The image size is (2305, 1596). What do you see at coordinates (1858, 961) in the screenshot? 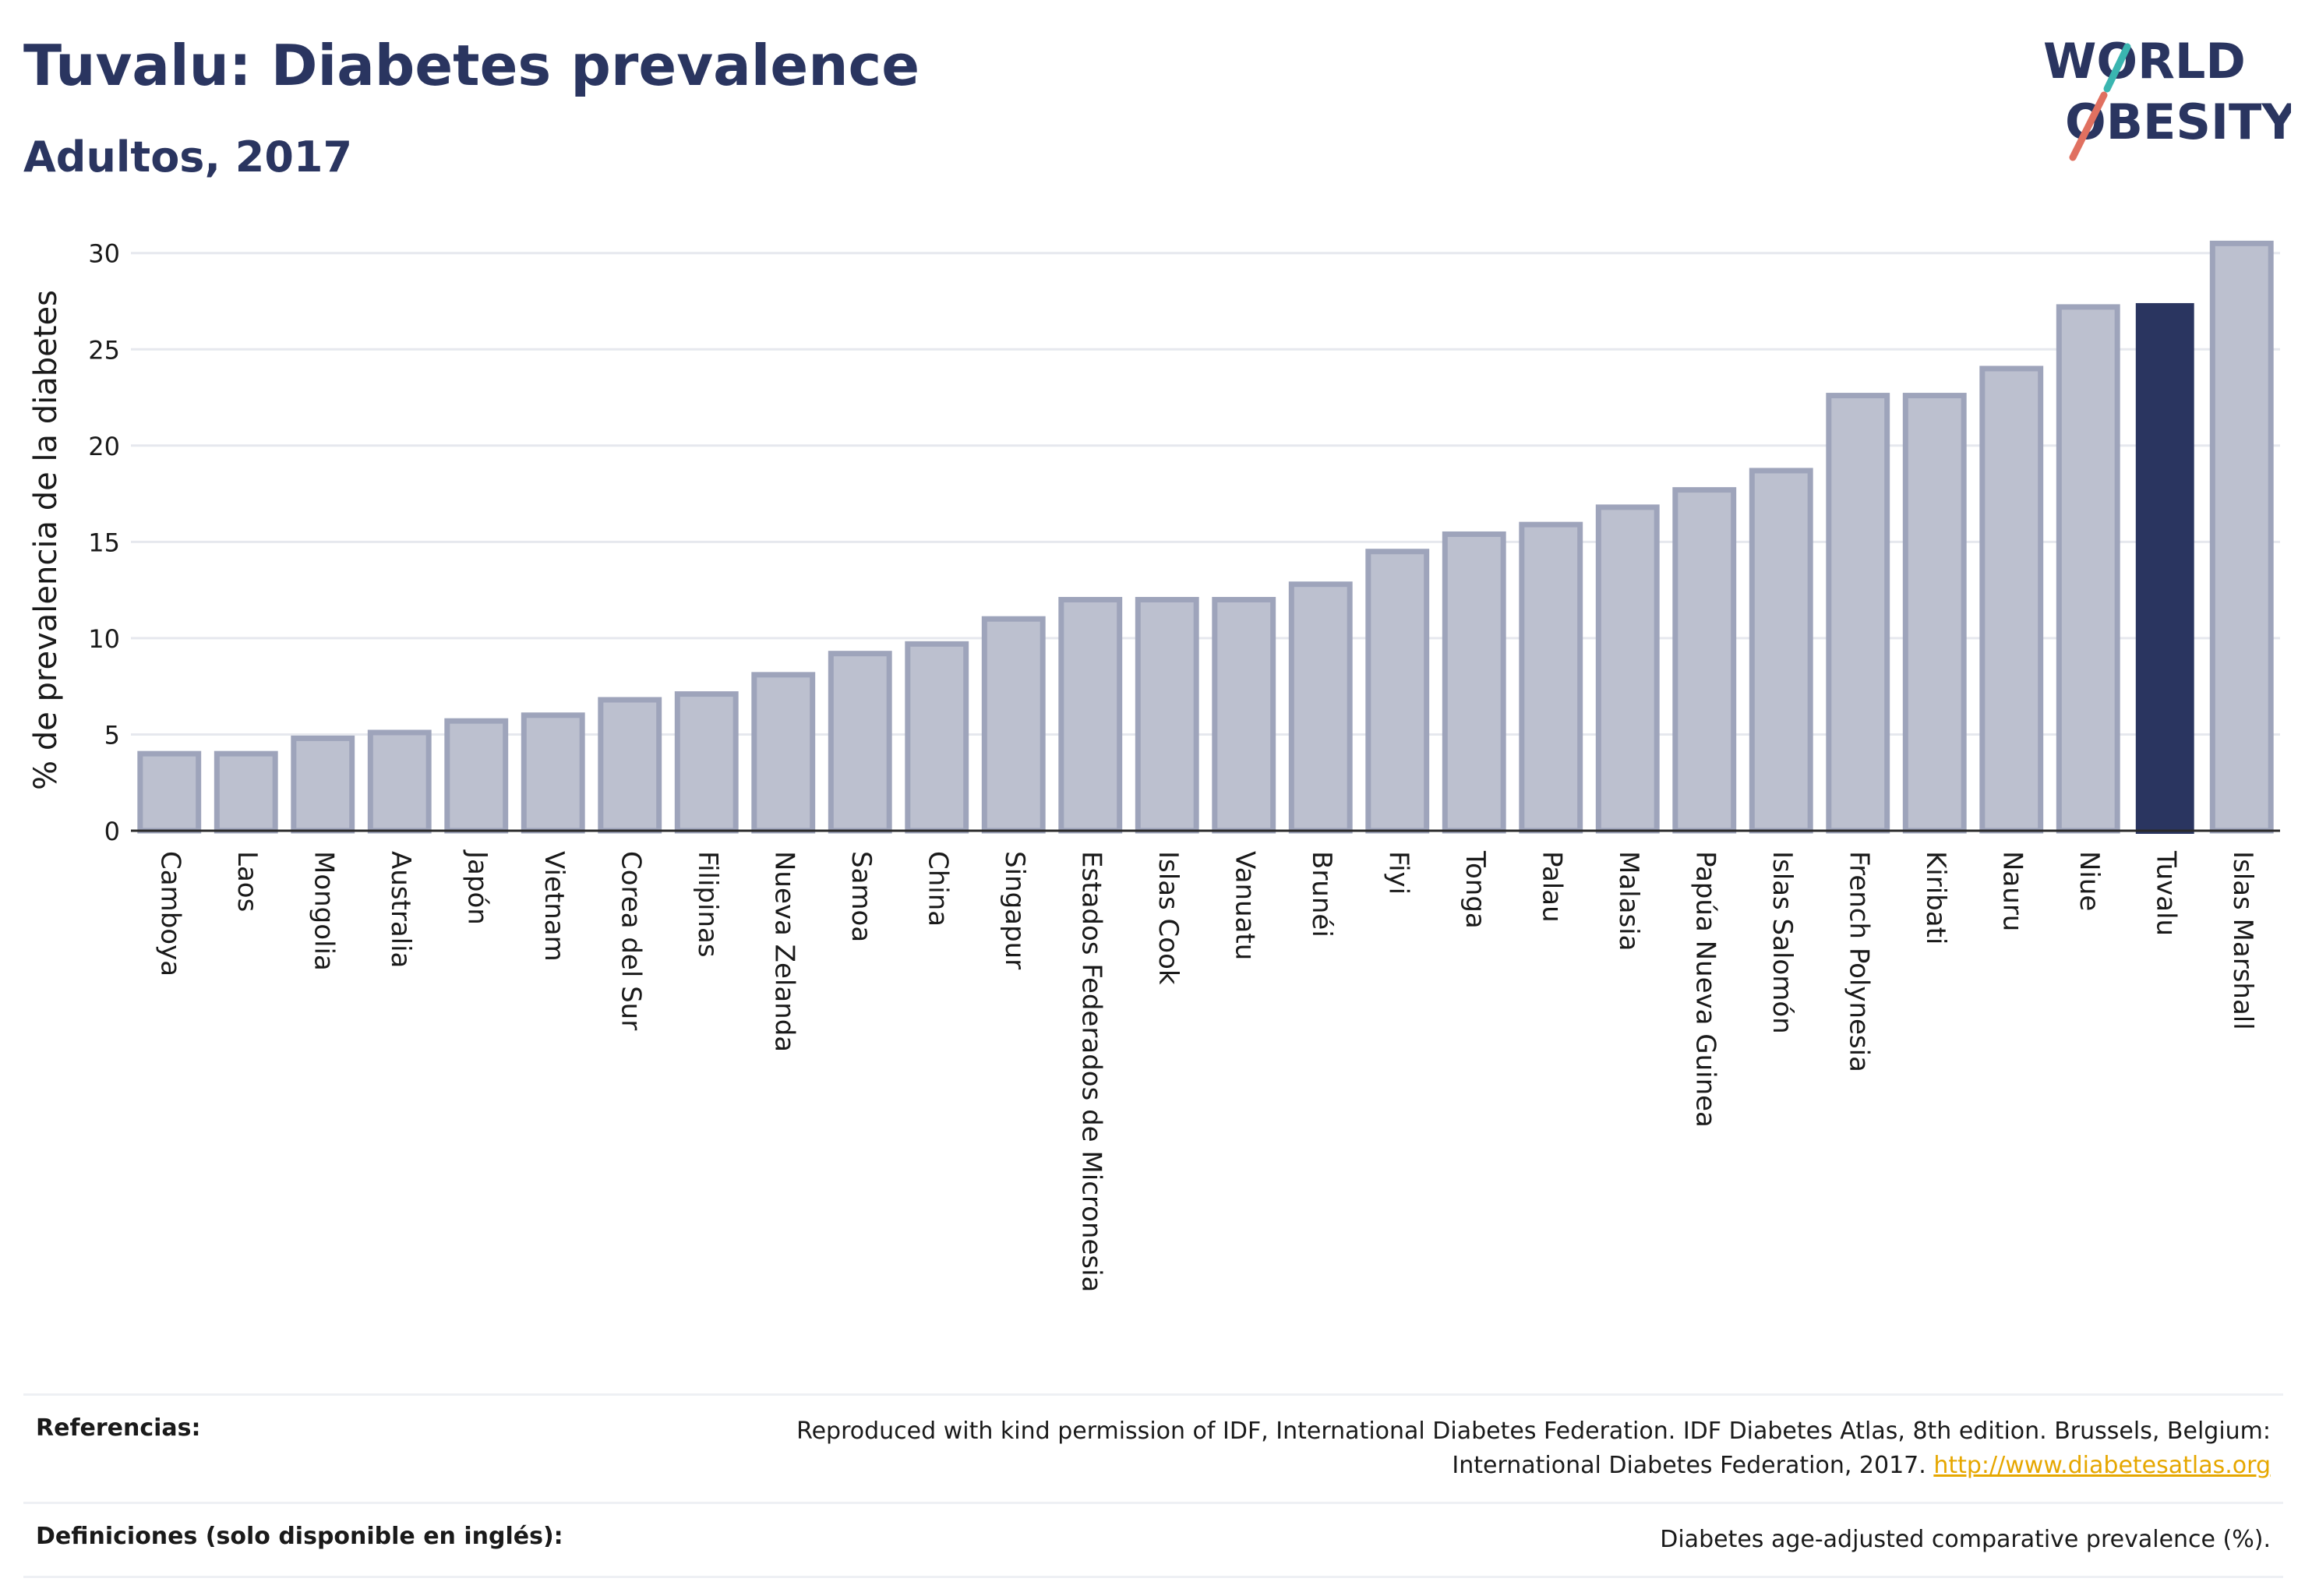
I see `category-label: French Polynesia` at bounding box center [1858, 961].